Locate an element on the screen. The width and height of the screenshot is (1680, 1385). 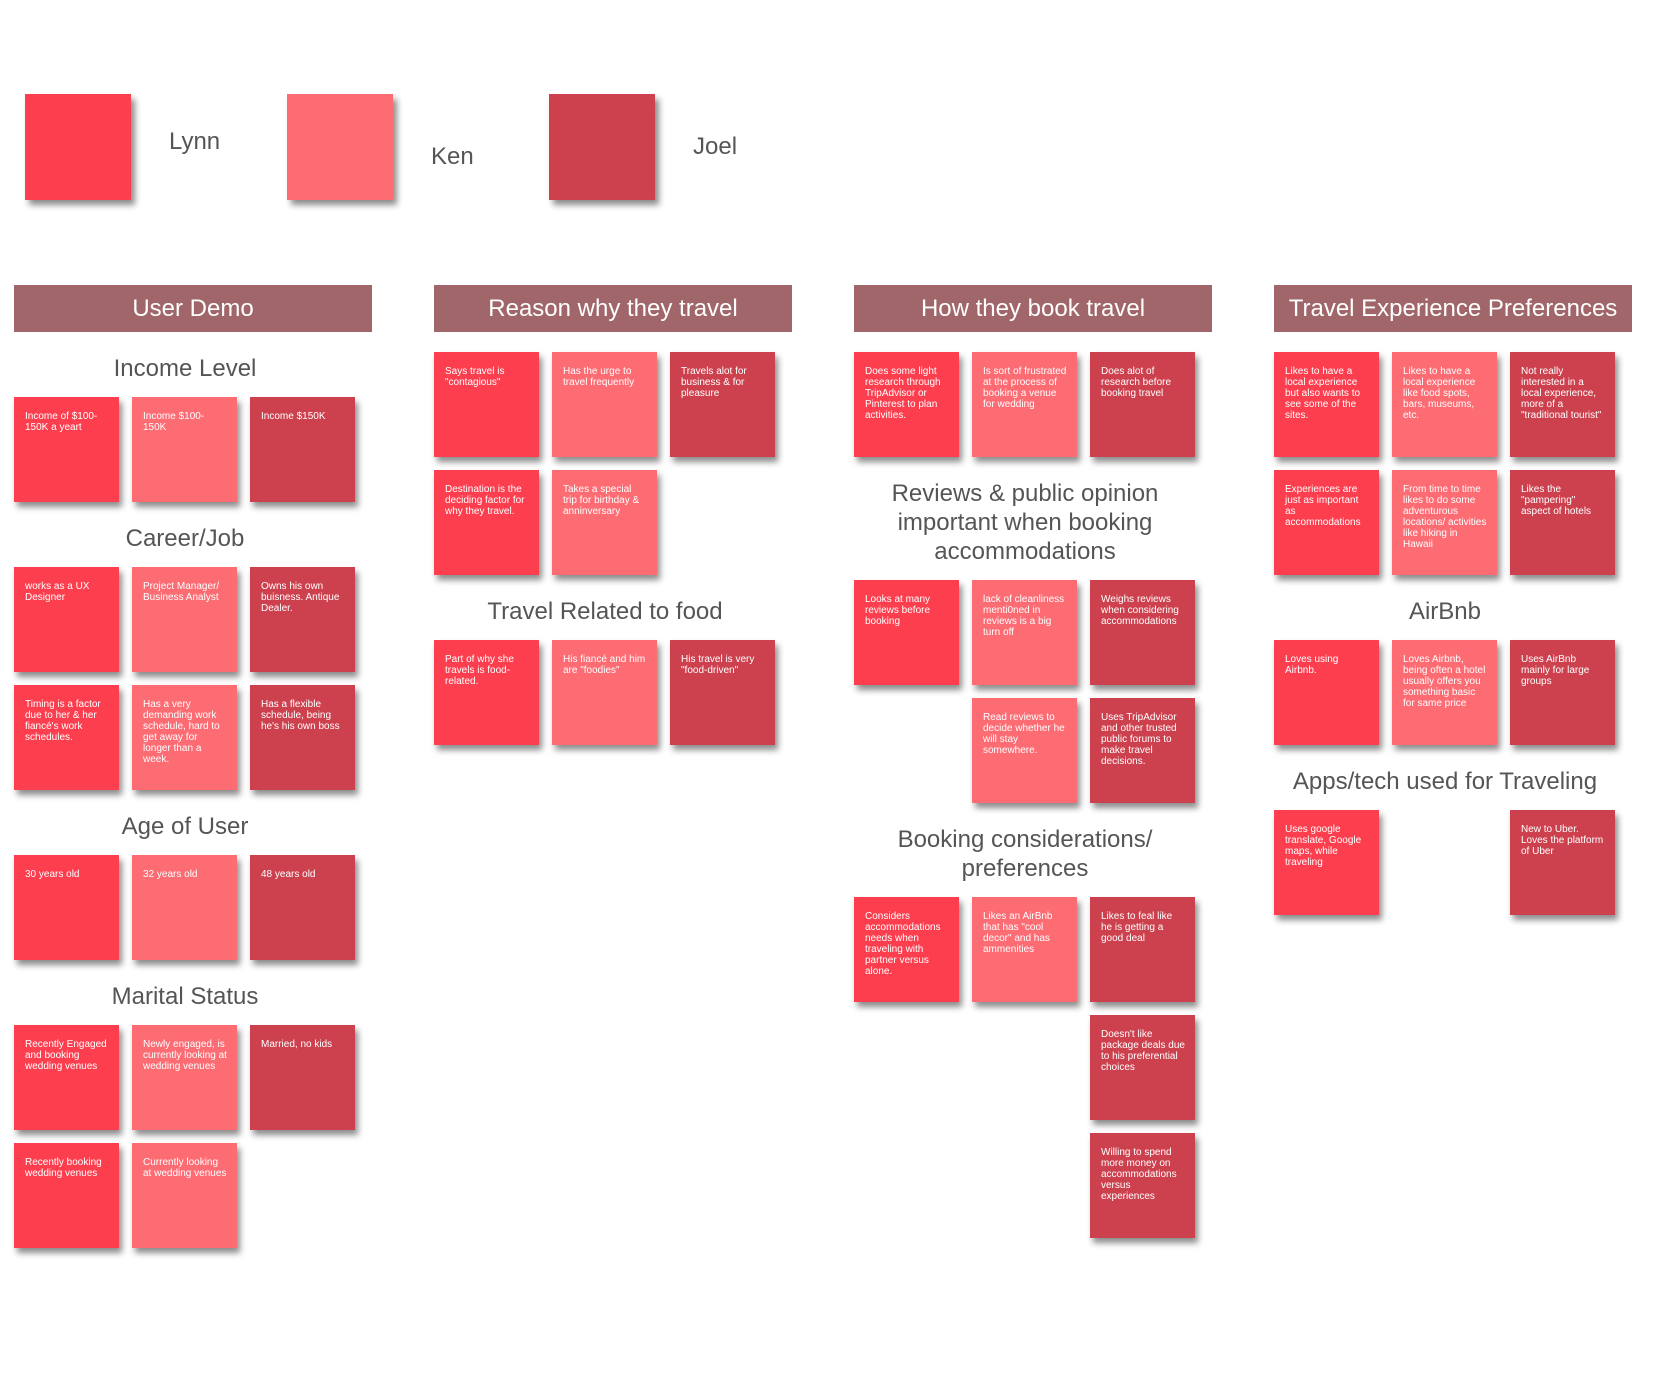
sticky-note: Has the urge to travel frequently is located at coordinates (604, 404).